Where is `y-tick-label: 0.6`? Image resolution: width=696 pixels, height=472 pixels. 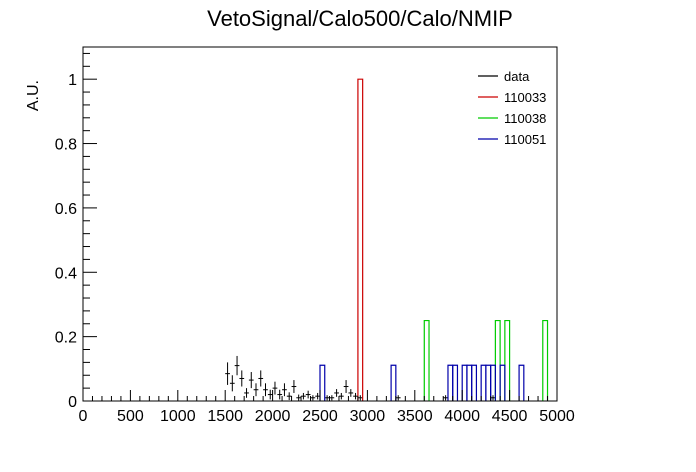
y-tick-label: 0.6 is located at coordinates (66, 209).